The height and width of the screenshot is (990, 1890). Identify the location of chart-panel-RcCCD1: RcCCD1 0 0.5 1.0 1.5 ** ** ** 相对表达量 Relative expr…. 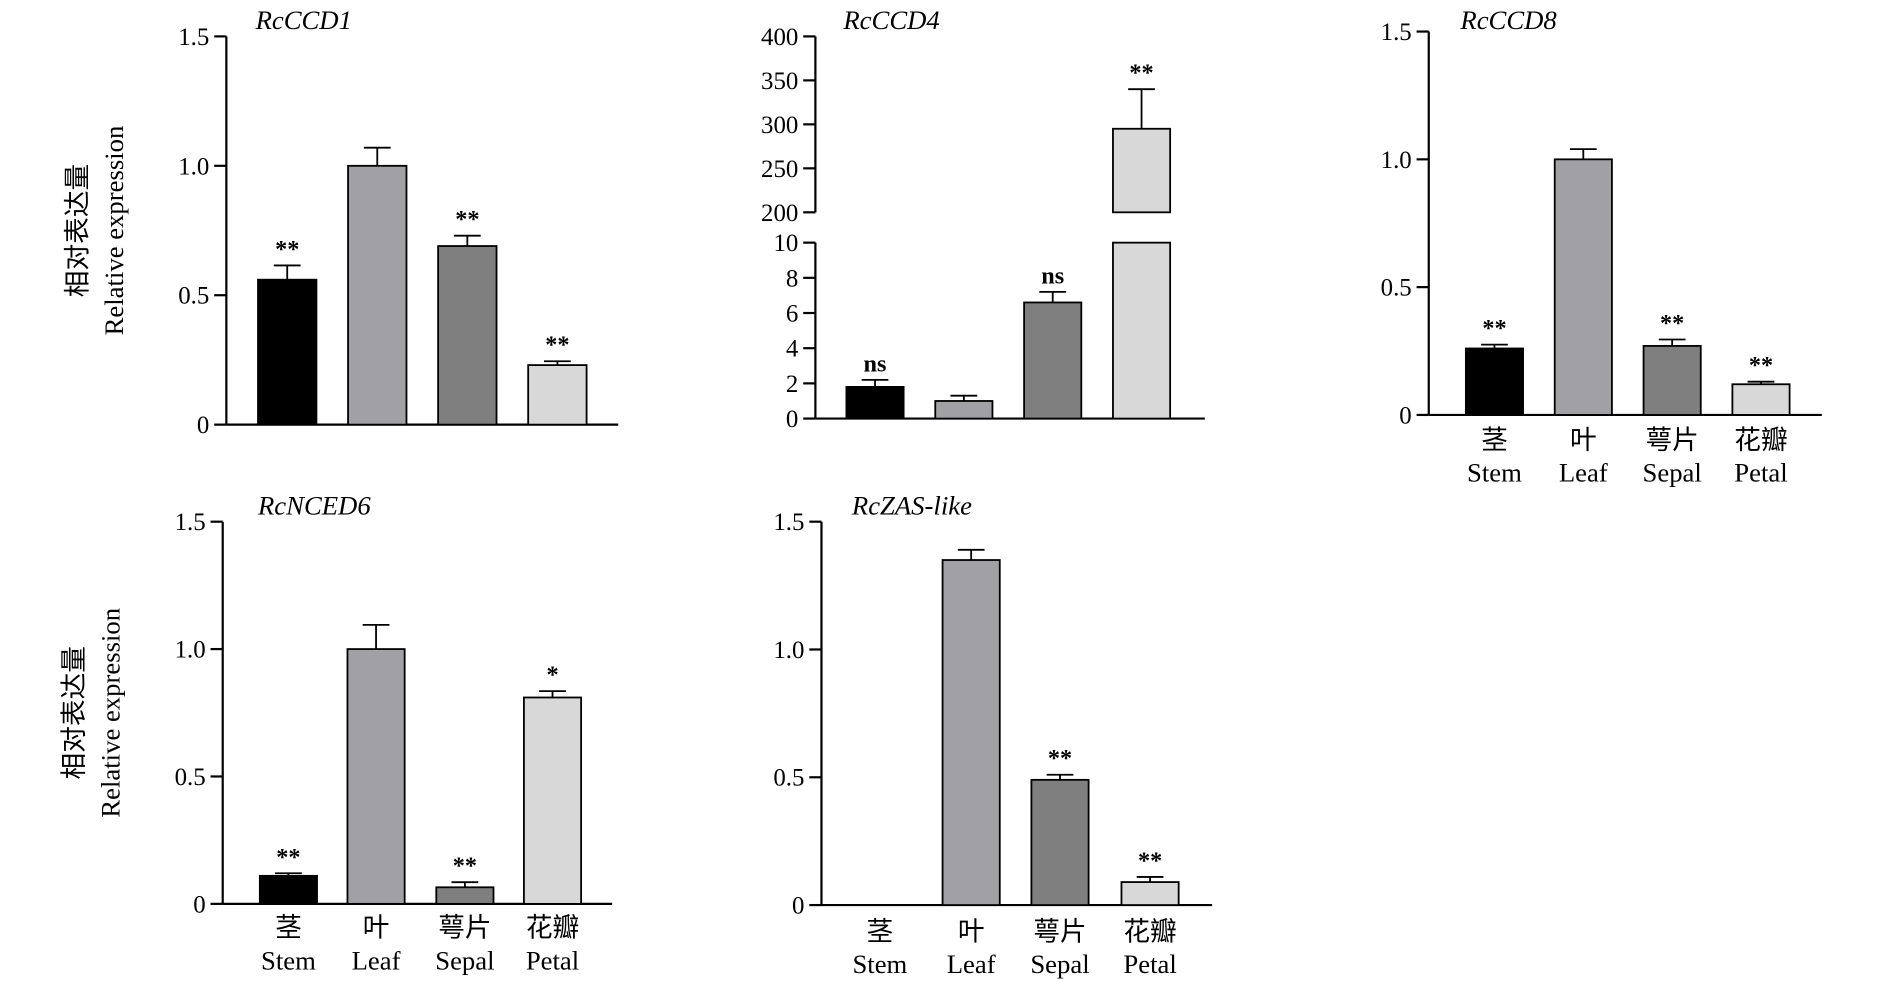
(340, 222).